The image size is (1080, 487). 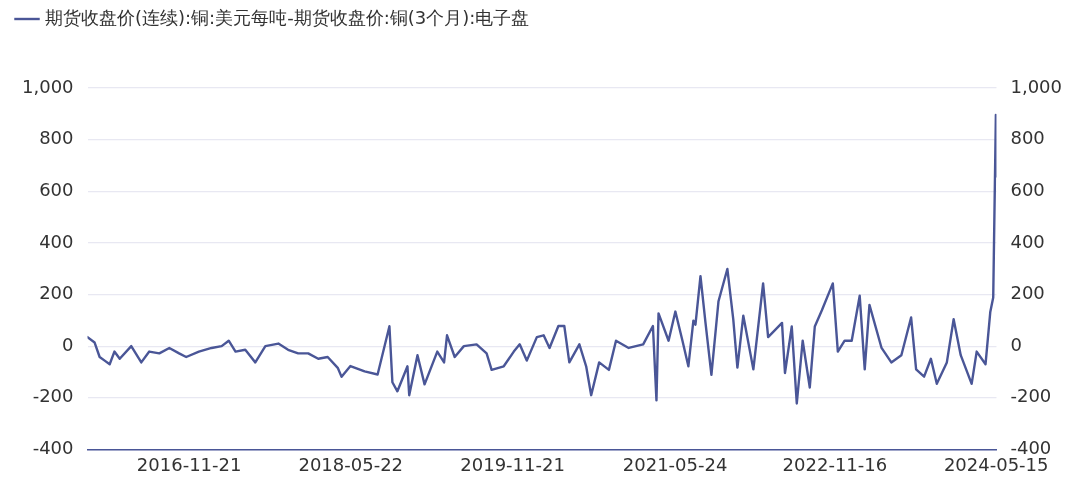 What do you see at coordinates (287, 17) in the screenshot?
I see `legend-label: 期货收盘价(连续):铜:美元每吨-期货收盘价:铜(3个月):电子盘` at bounding box center [287, 17].